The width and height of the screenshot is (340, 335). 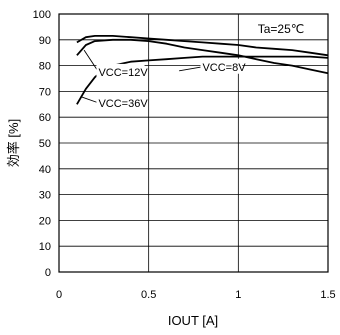 What do you see at coordinates (45, 118) in the screenshot?
I see `y-tick-label: 60` at bounding box center [45, 118].